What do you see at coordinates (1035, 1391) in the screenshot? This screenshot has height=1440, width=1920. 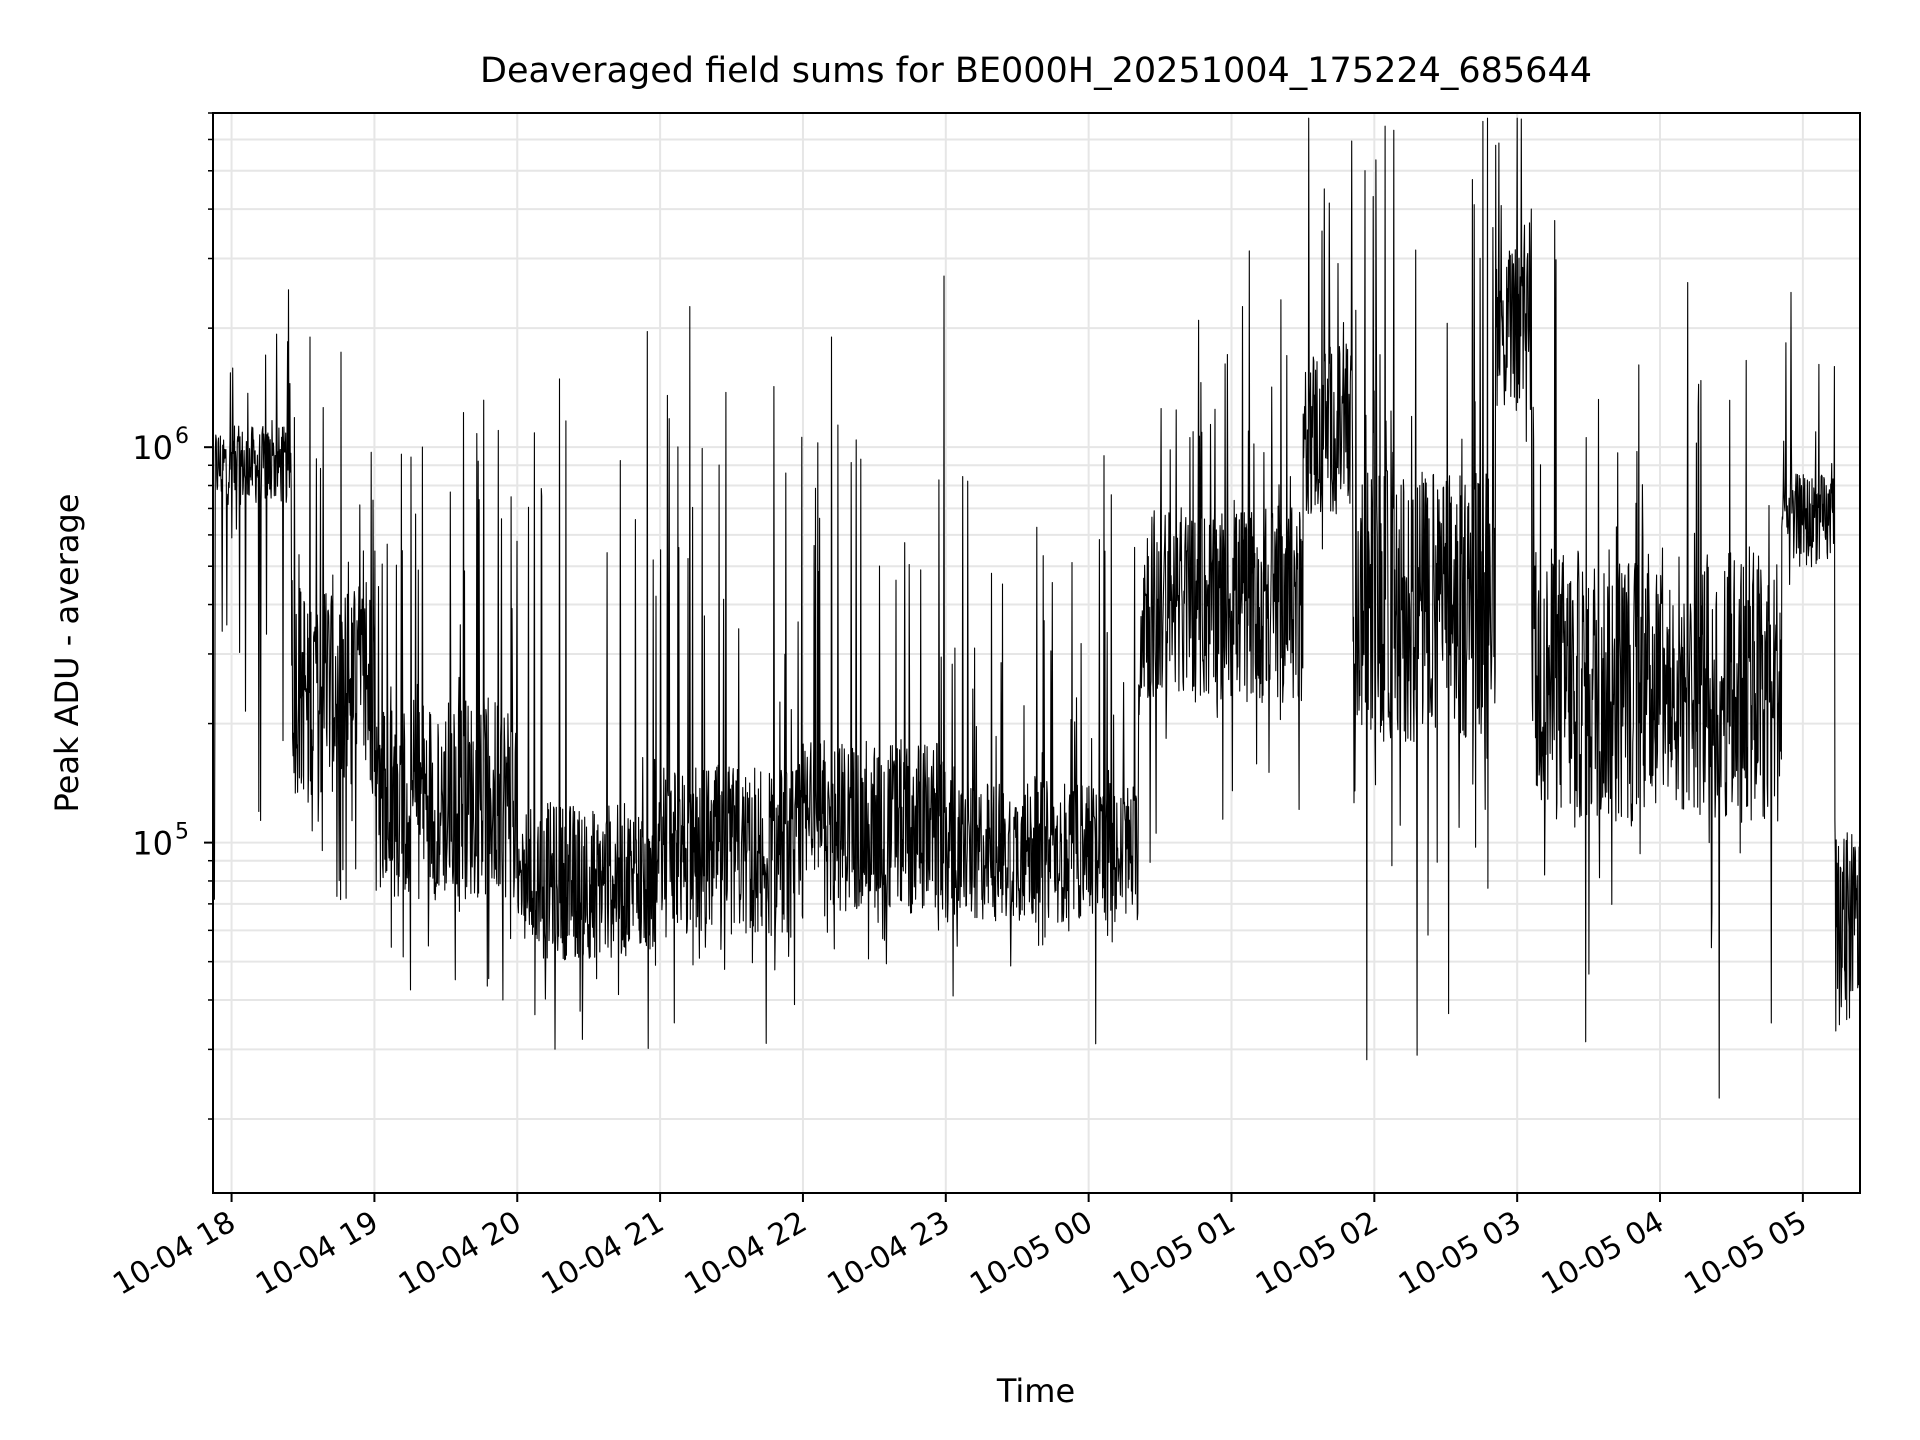 I see `x-axis-label: Time` at bounding box center [1035, 1391].